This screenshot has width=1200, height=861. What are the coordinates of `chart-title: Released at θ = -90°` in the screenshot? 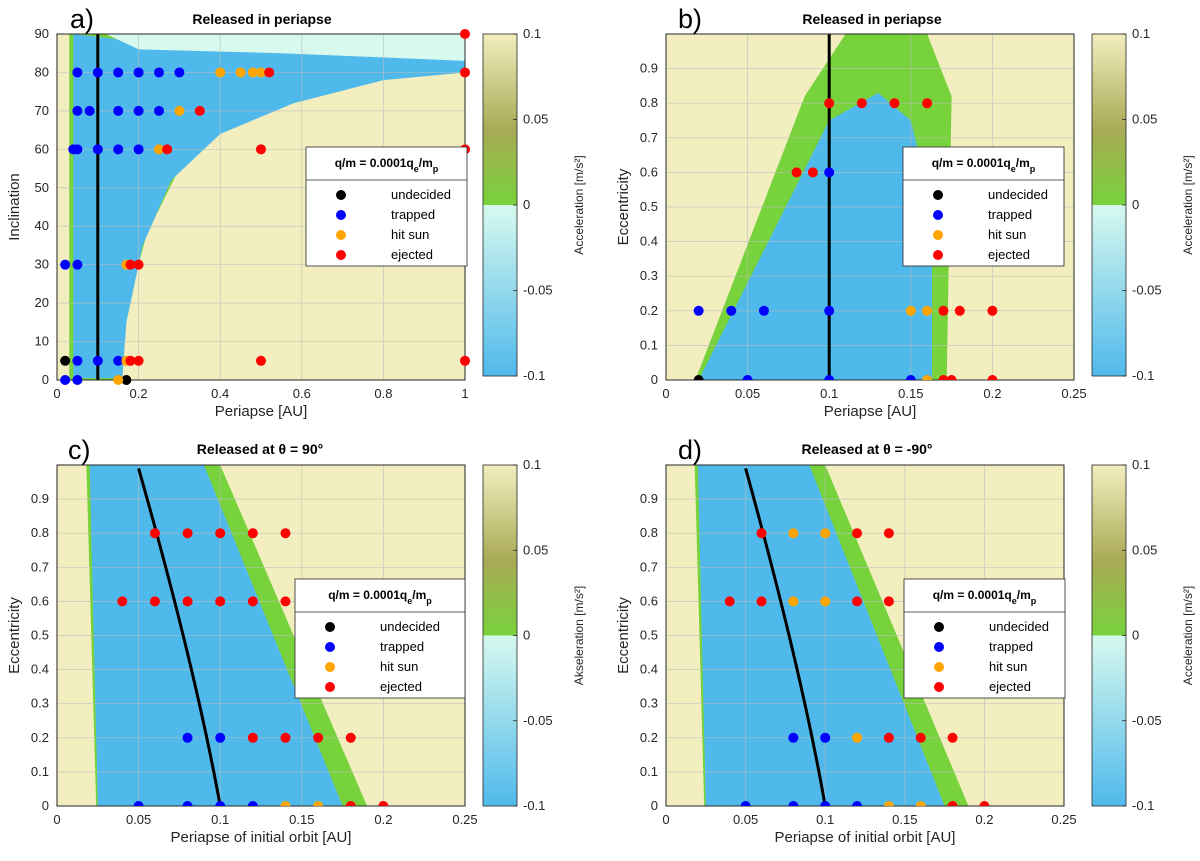 It's located at (866, 449).